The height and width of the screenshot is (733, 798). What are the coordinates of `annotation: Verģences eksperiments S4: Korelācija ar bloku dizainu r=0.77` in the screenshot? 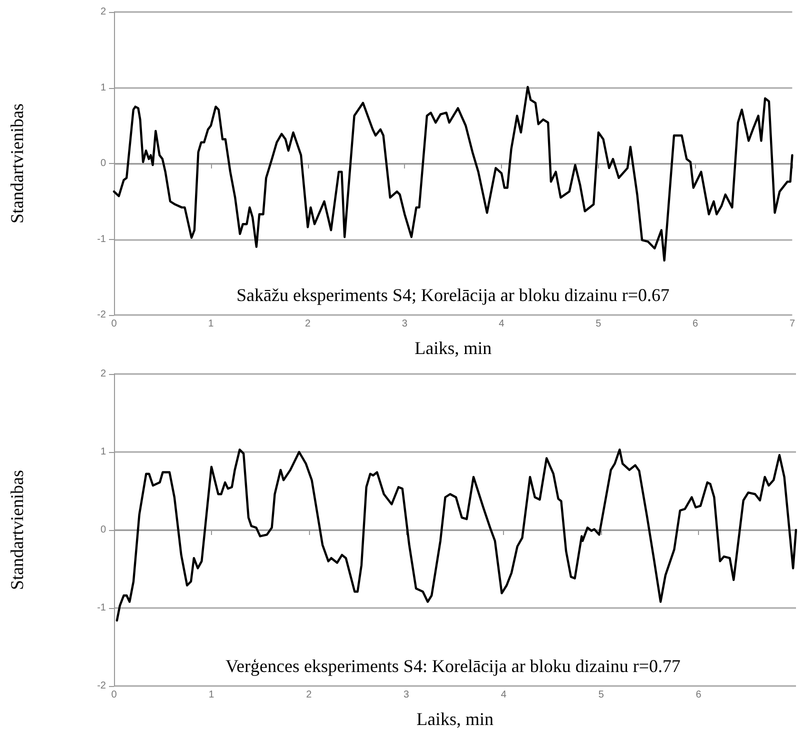 It's located at (453, 666).